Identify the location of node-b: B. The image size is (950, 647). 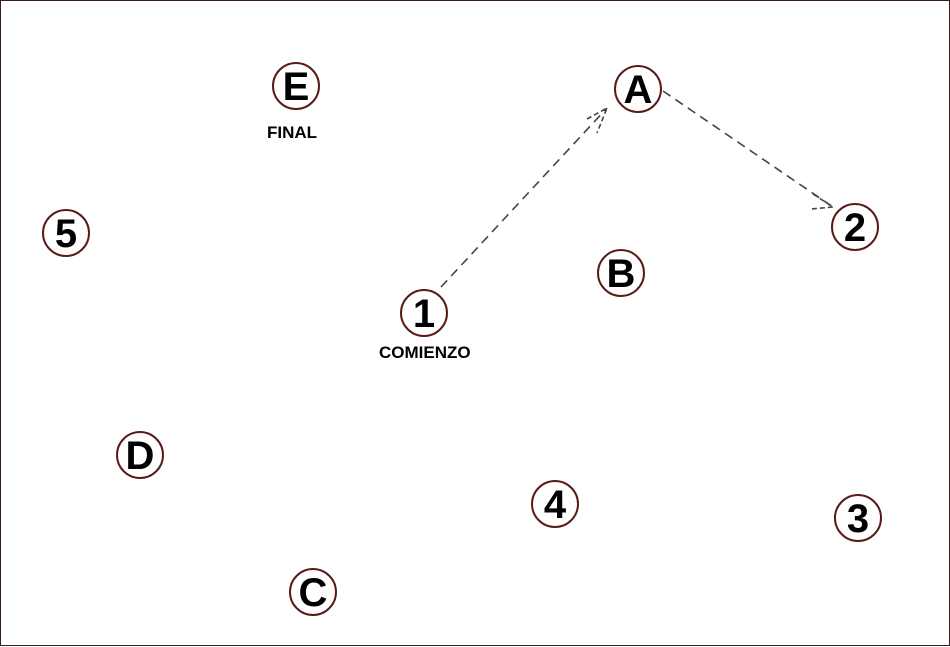
(621, 273).